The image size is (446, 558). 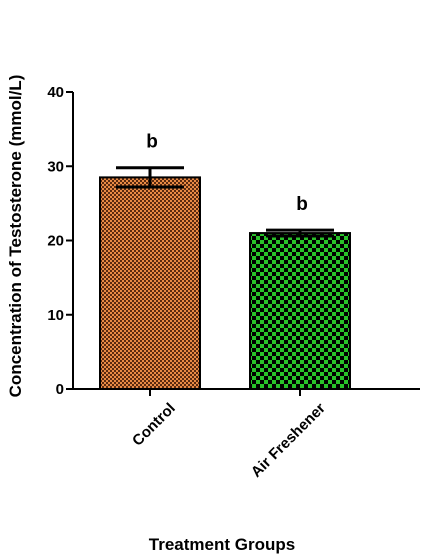 What do you see at coordinates (55, 241) in the screenshot?
I see `y-tick-label: 20` at bounding box center [55, 241].